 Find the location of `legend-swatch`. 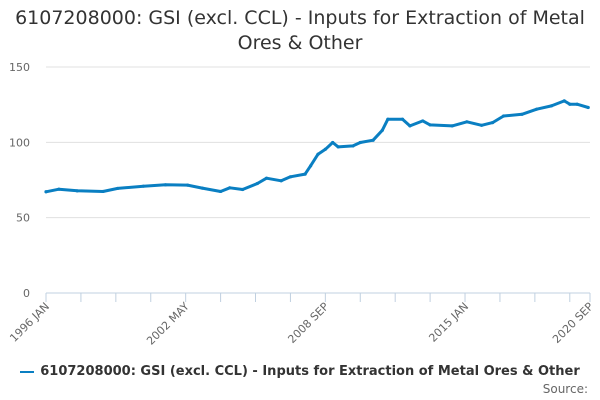

legend-swatch is located at coordinates (27, 371).